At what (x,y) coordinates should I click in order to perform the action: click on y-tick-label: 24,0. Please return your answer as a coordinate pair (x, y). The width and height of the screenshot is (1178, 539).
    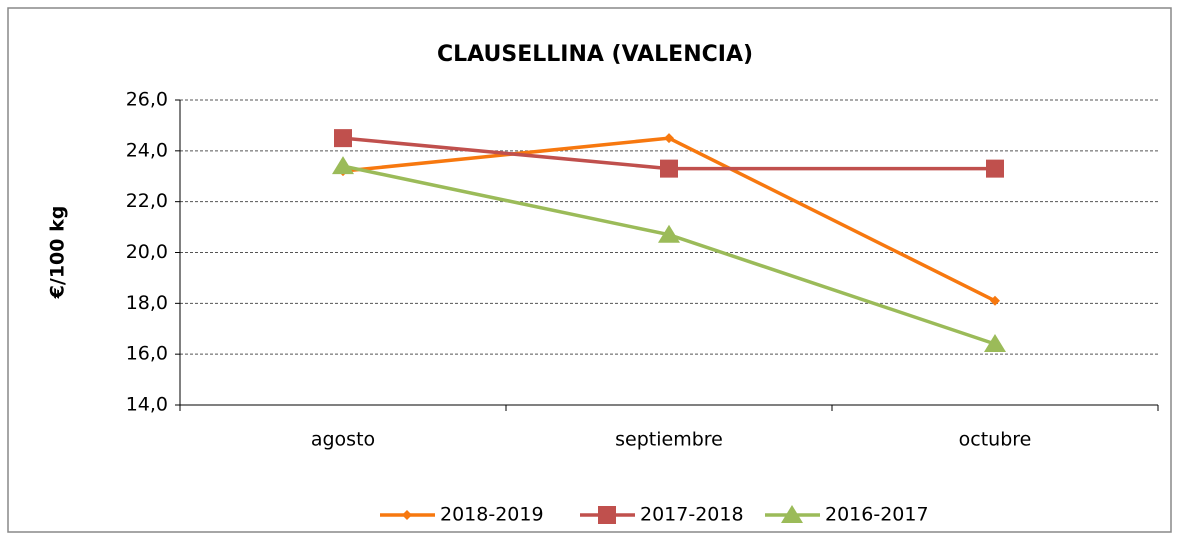
    Looking at the image, I should click on (147, 150).